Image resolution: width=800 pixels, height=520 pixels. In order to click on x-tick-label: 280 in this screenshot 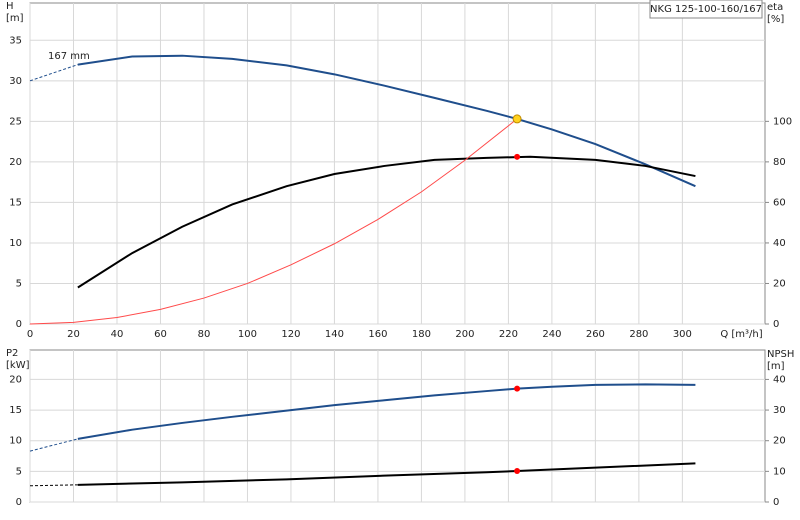, I will do `click(638, 334)`.